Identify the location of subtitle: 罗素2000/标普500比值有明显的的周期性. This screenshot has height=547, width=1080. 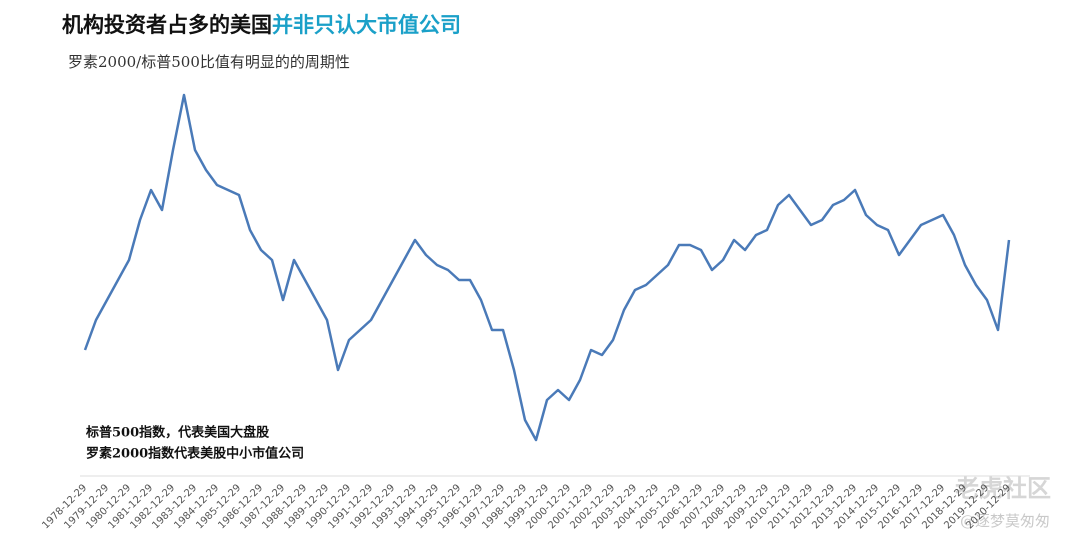
(209, 62).